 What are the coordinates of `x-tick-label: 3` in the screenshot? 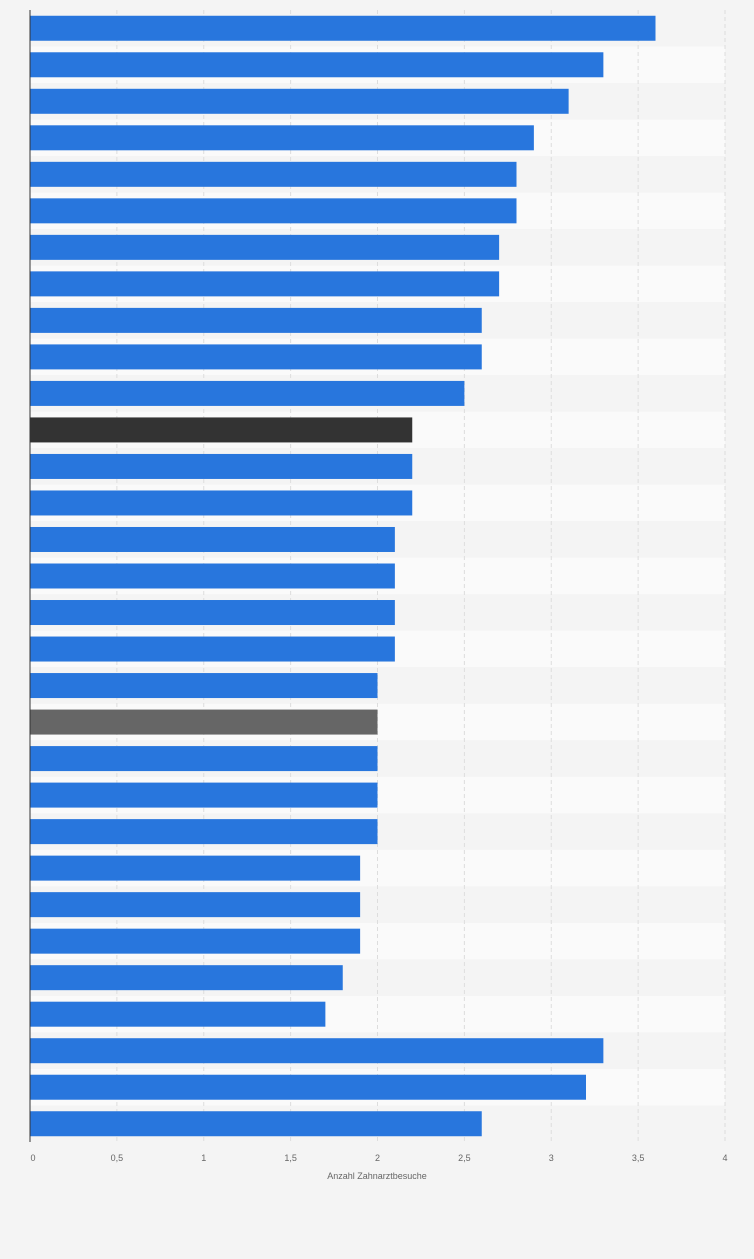 It's located at (551, 1158).